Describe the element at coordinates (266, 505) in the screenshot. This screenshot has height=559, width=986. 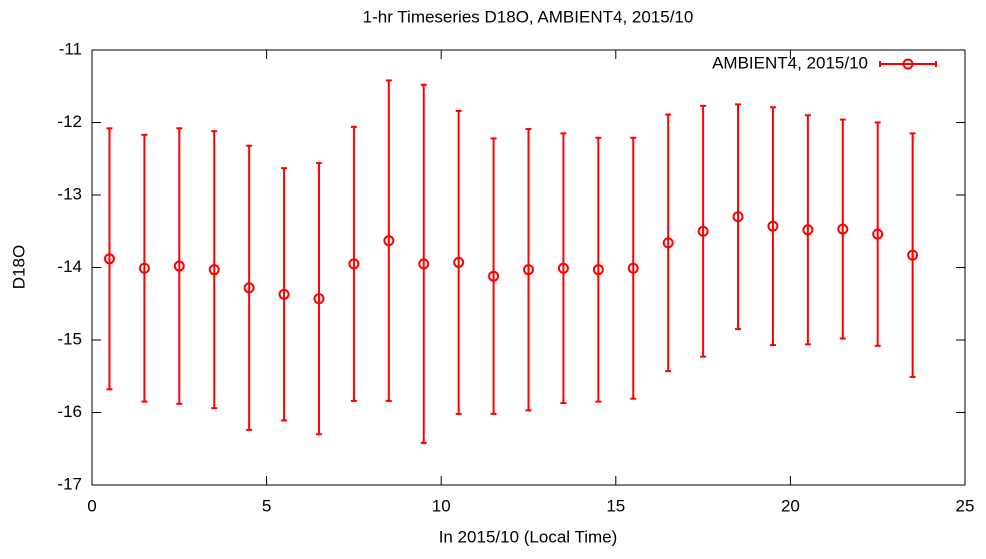
I see `x-tick-label: 5` at that location.